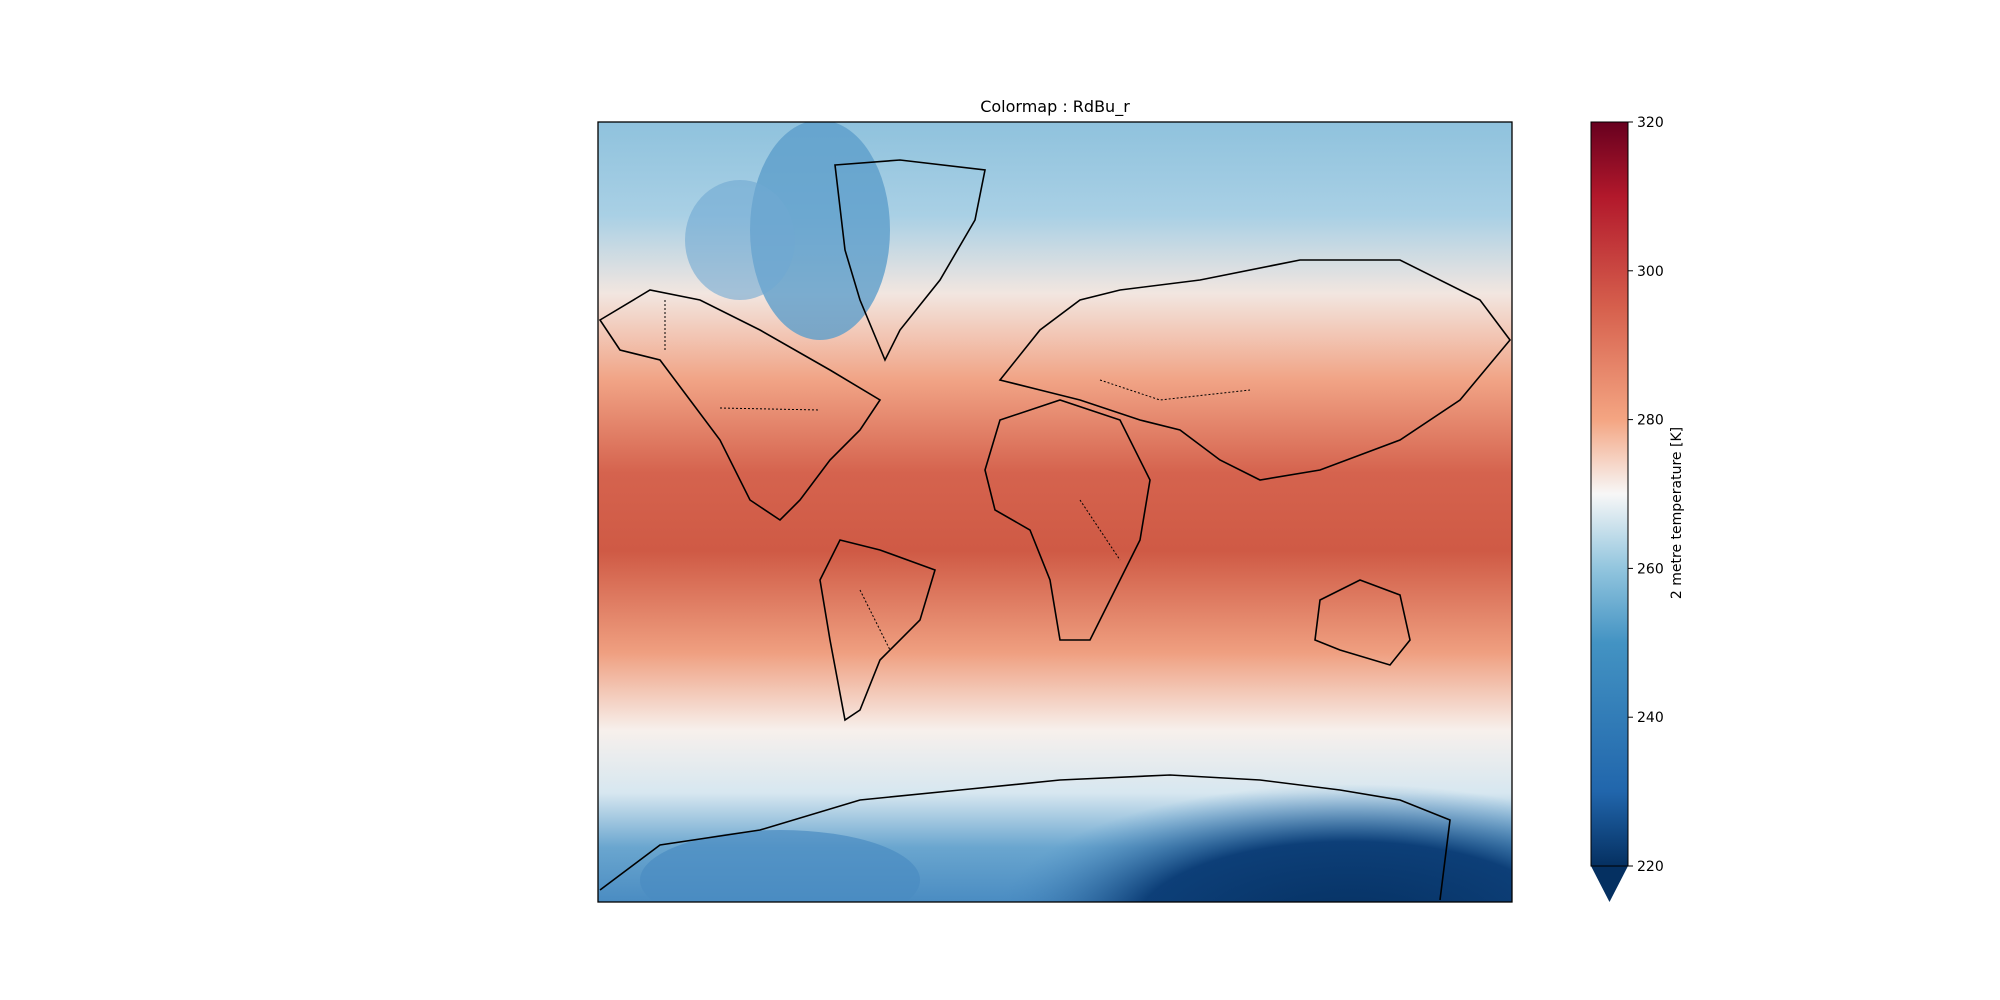  I want to click on map-title: Colormap : RdBu_r, so click(1055, 107).